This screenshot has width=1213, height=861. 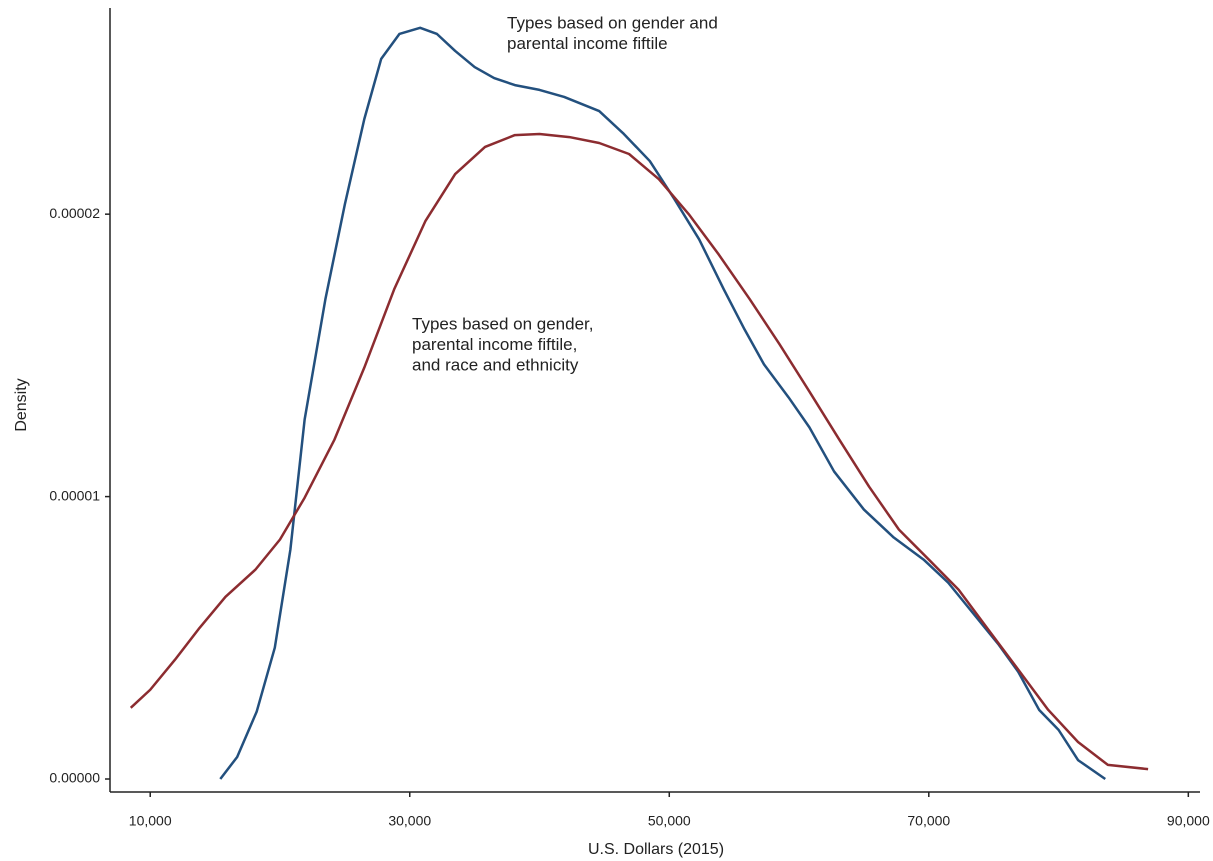 What do you see at coordinates (74, 778) in the screenshot?
I see `y-tick-label: 0.00000` at bounding box center [74, 778].